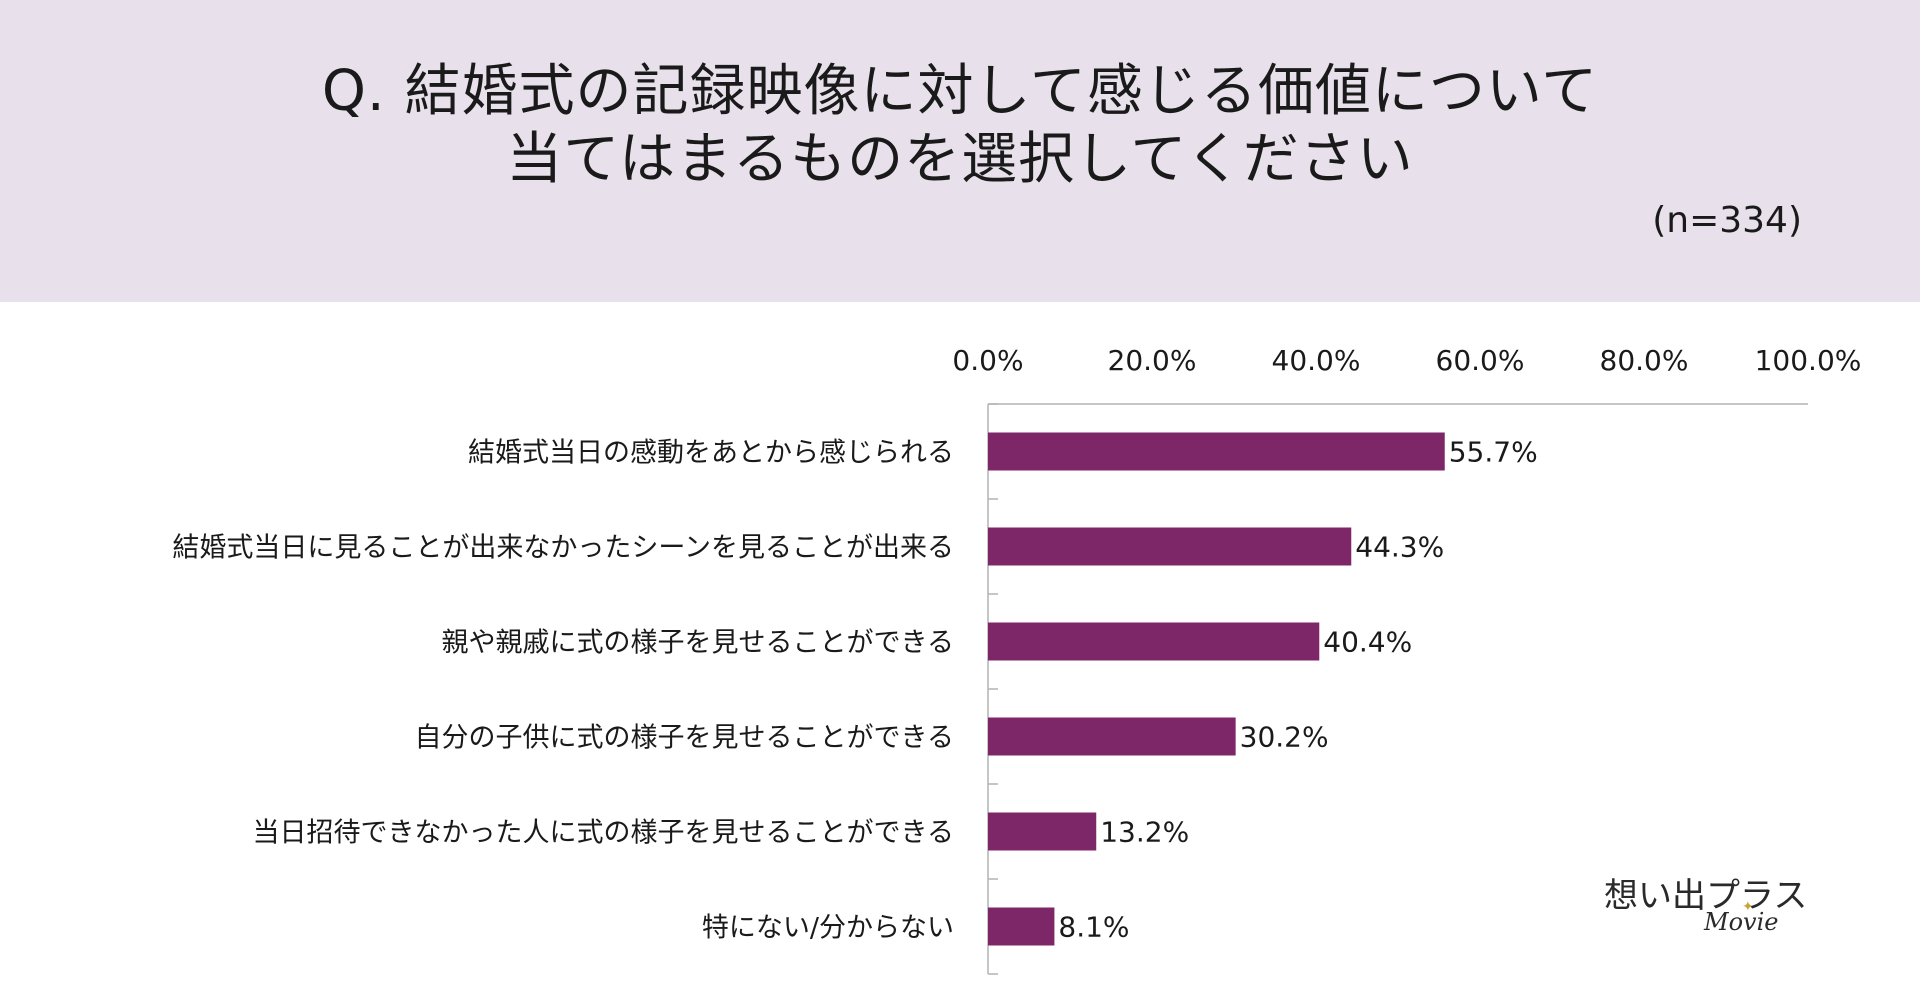  Describe the element at coordinates (828, 928) in the screenshot. I see `category-label: 特にない/分からない` at that location.